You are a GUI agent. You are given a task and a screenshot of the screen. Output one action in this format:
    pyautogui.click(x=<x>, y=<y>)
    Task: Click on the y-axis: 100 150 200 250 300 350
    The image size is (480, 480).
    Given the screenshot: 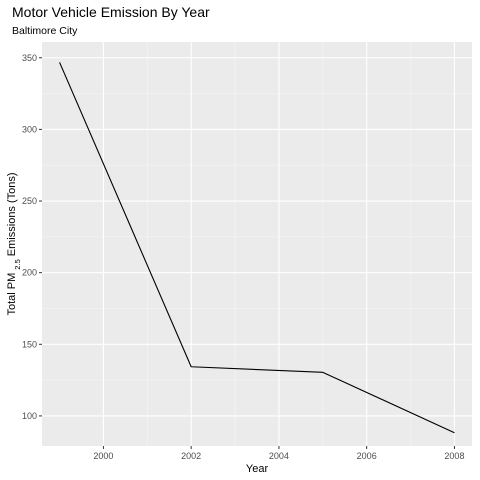 What is the action you would take?
    pyautogui.click(x=32, y=237)
    